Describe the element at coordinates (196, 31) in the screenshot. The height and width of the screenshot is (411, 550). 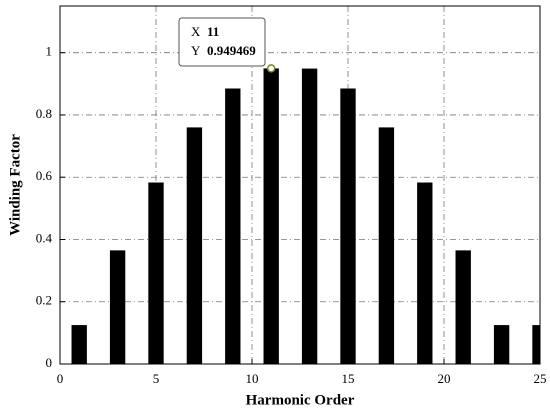
I see `datatip-x-name: X` at that location.